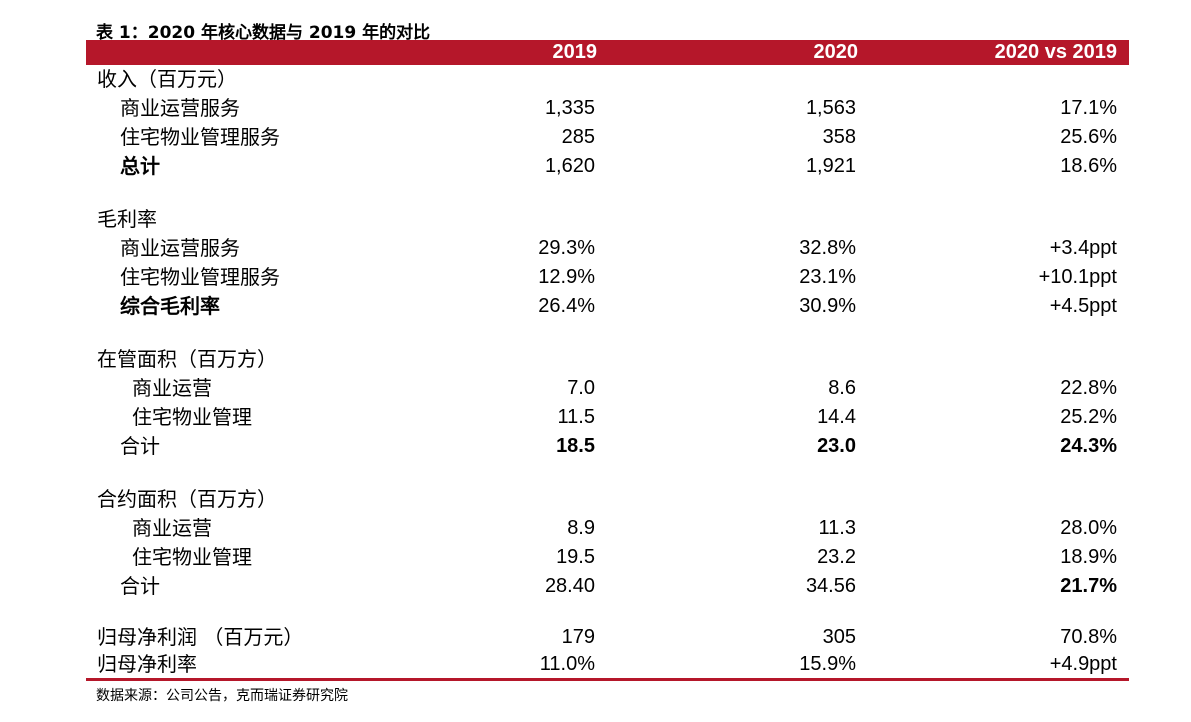  Describe the element at coordinates (1077, 277) in the screenshot. I see `cell-change: +10.1ppt` at that location.